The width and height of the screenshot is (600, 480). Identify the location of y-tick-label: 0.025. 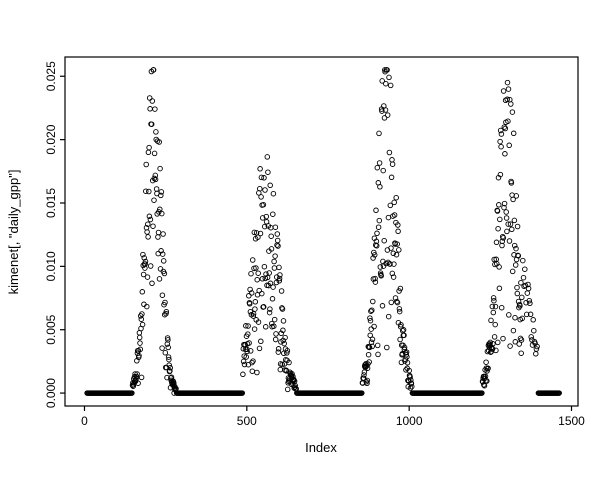
(51, 76).